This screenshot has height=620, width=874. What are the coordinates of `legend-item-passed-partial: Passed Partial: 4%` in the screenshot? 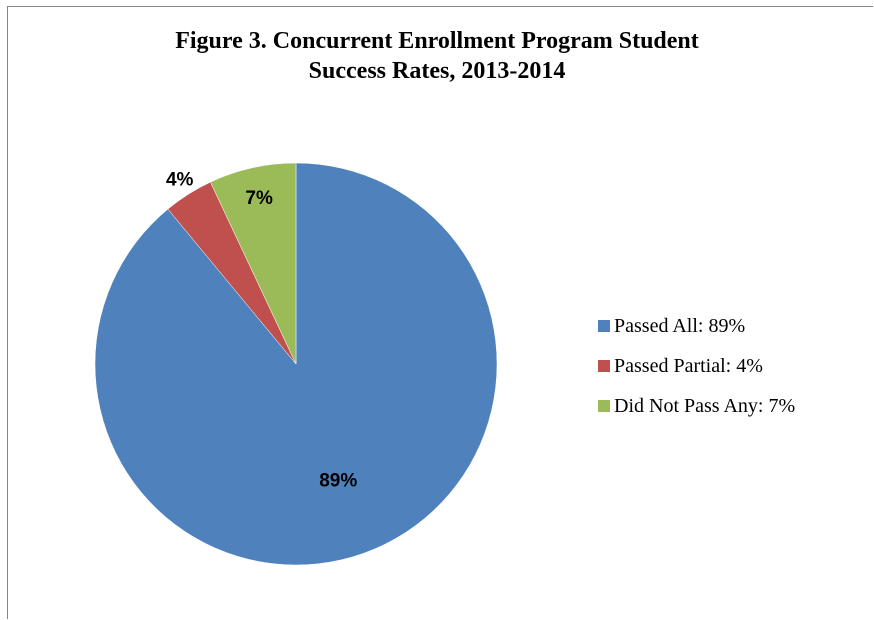 It's located at (696, 366).